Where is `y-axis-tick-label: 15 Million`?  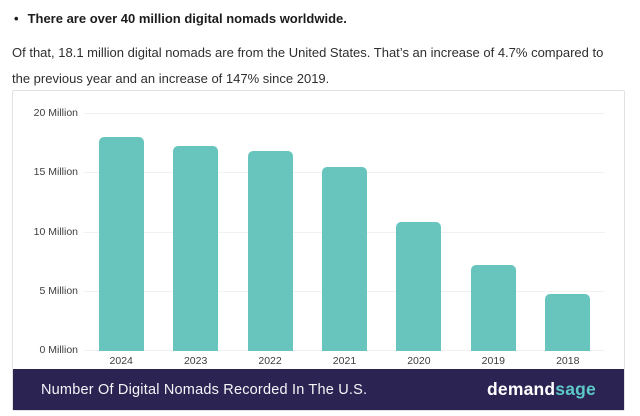 y-axis-tick-label: 15 Million is located at coordinates (55, 172).